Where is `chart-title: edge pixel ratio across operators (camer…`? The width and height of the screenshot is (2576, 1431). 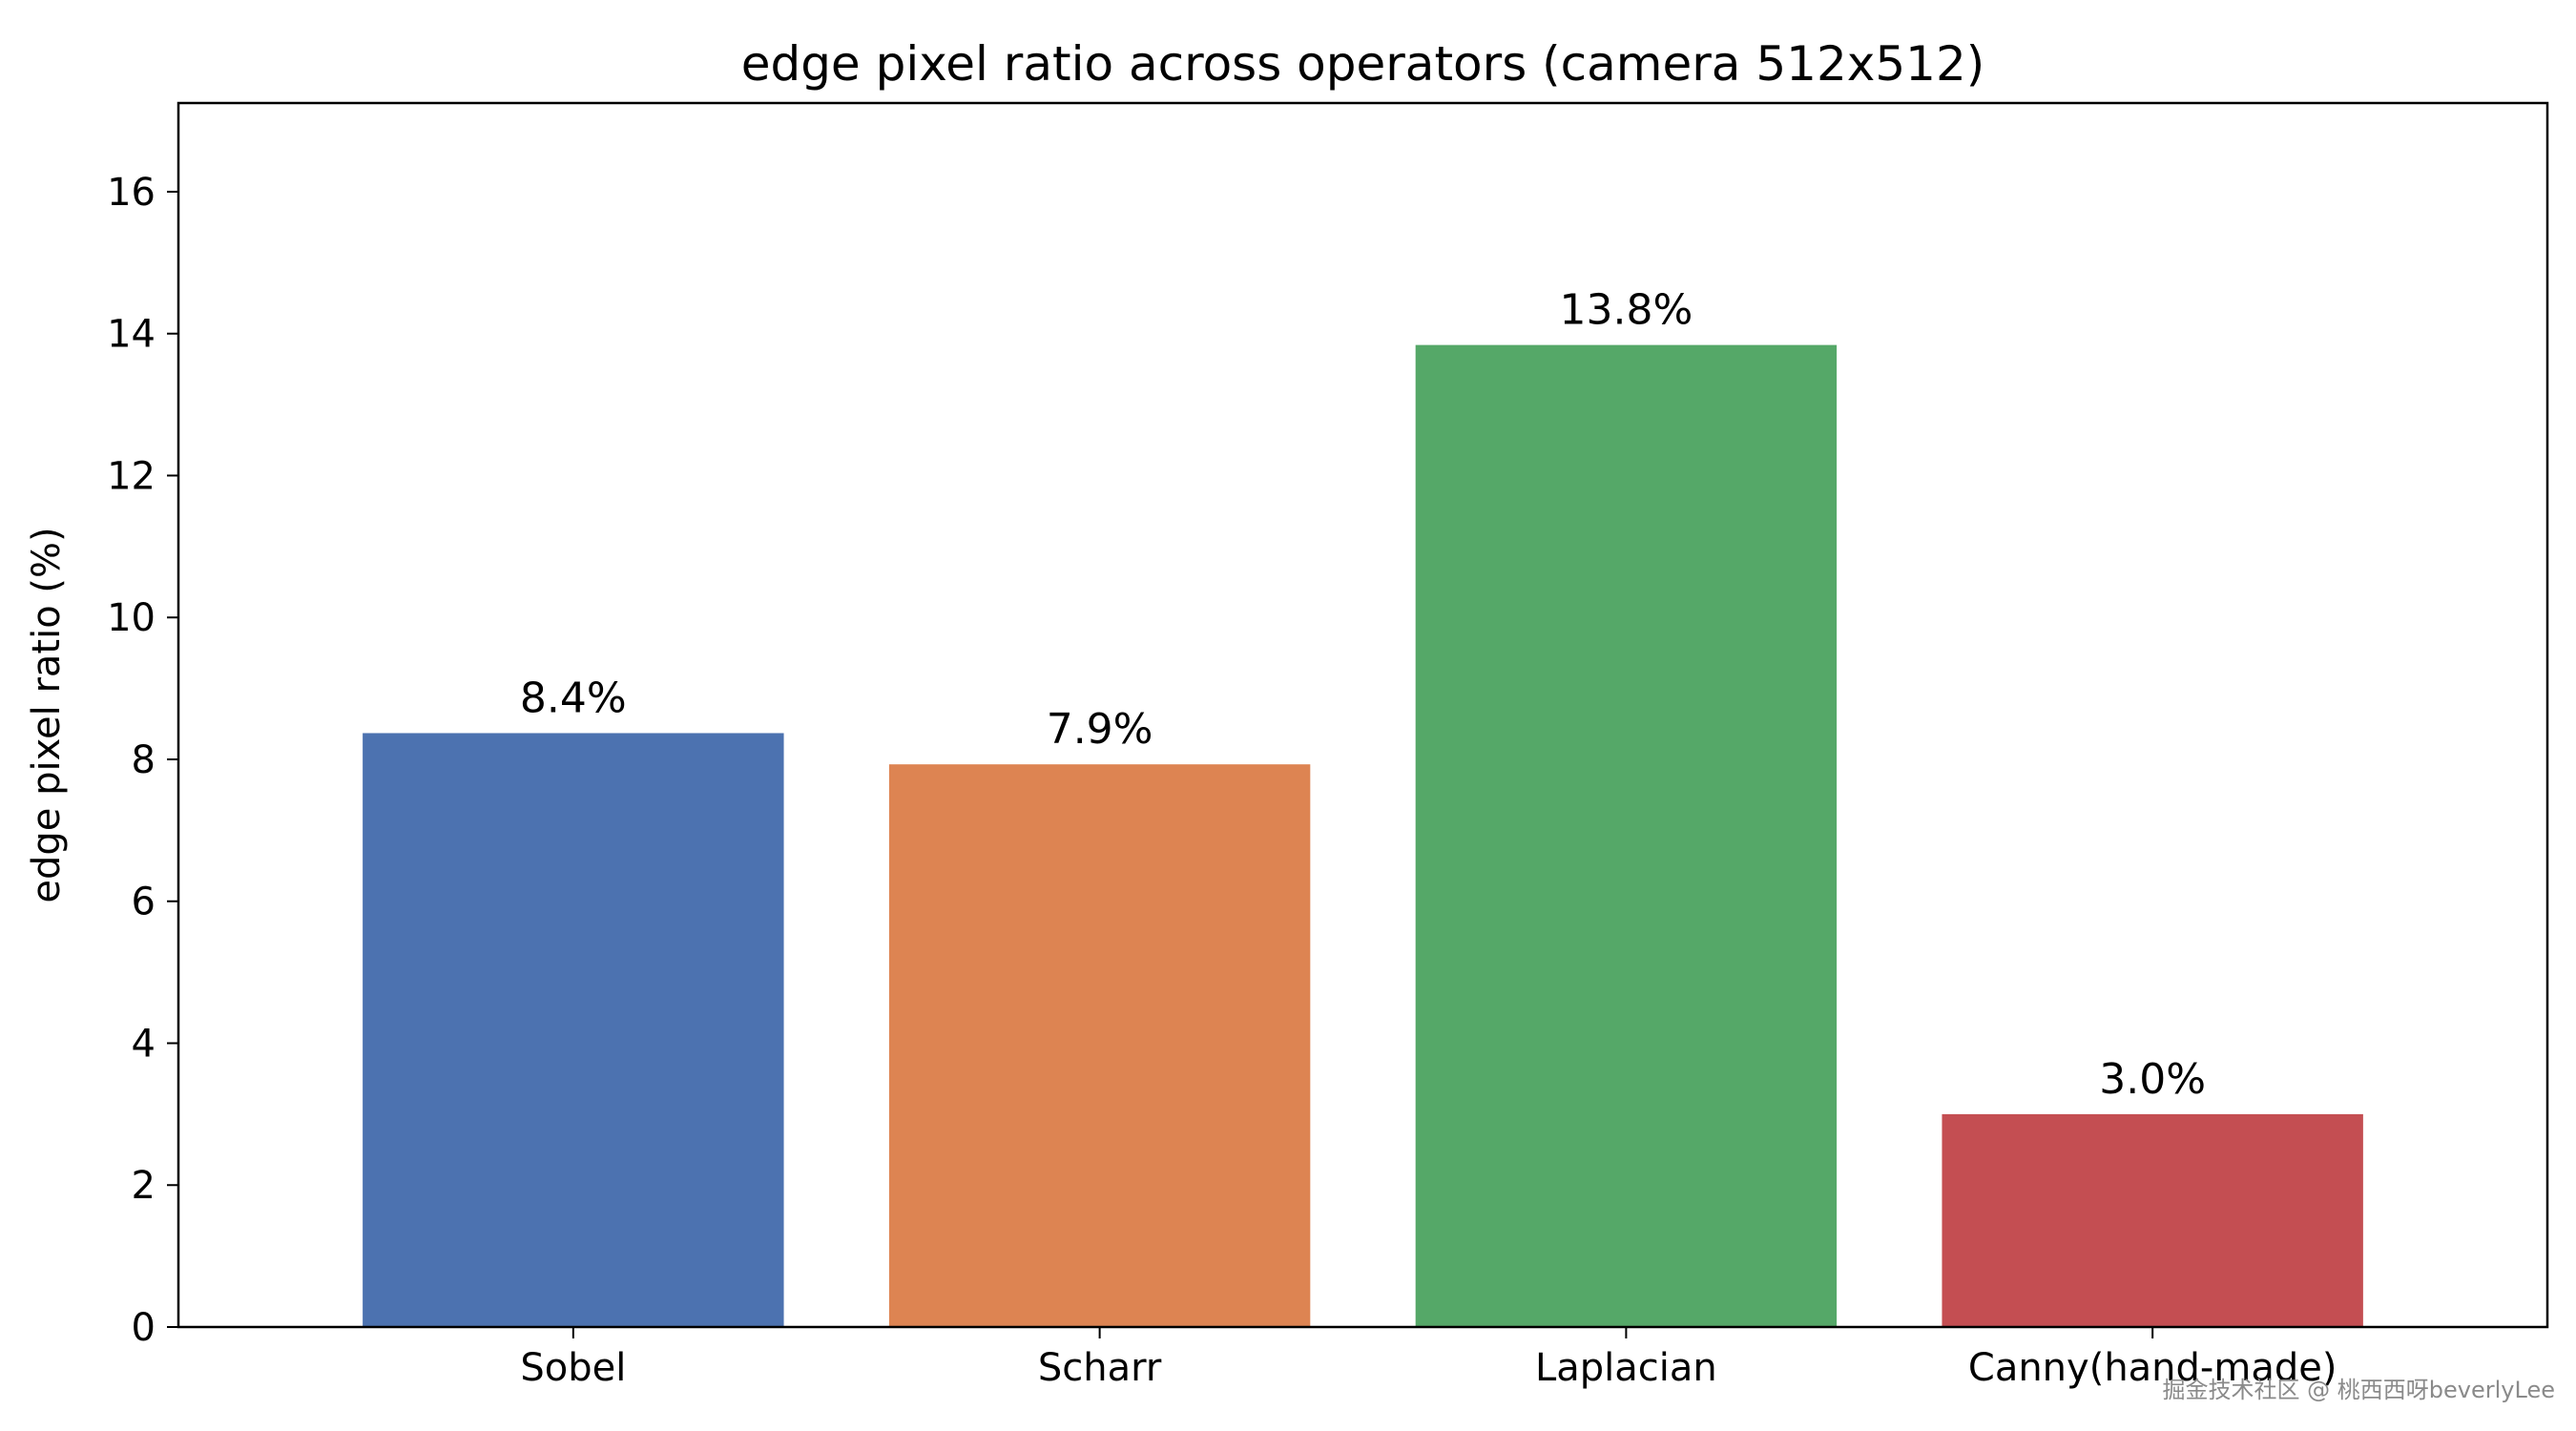 chart-title: edge pixel ratio across operators (camer… is located at coordinates (1363, 64).